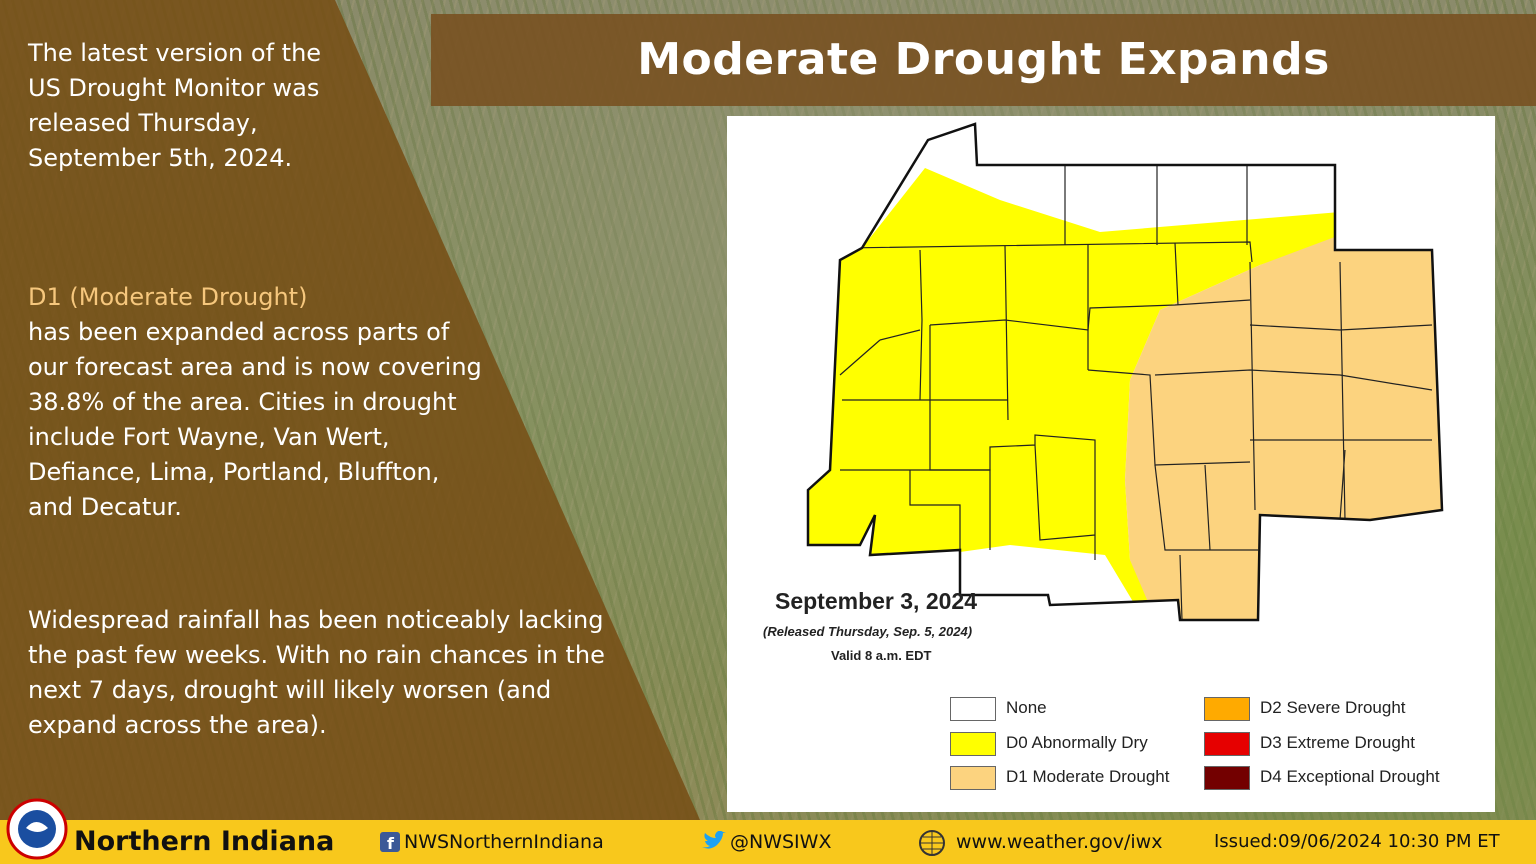 Image resolution: width=1536 pixels, height=864 pixels. What do you see at coordinates (1059, 842) in the screenshot?
I see `website: www.weather.gov/iwx` at bounding box center [1059, 842].